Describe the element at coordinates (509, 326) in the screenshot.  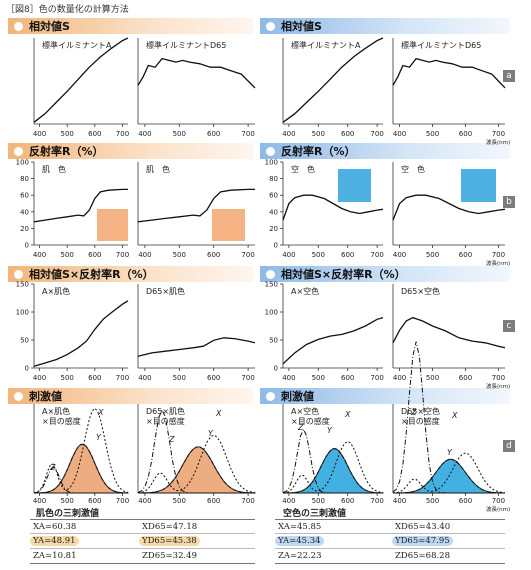
I see `row-tag-c: c` at that location.